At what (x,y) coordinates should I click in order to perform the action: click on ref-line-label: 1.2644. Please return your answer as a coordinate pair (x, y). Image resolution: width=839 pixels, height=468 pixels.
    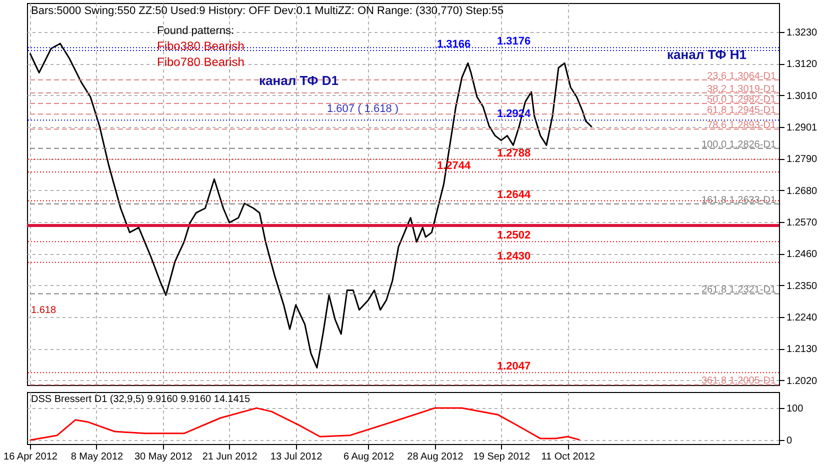
    Looking at the image, I should click on (514, 194).